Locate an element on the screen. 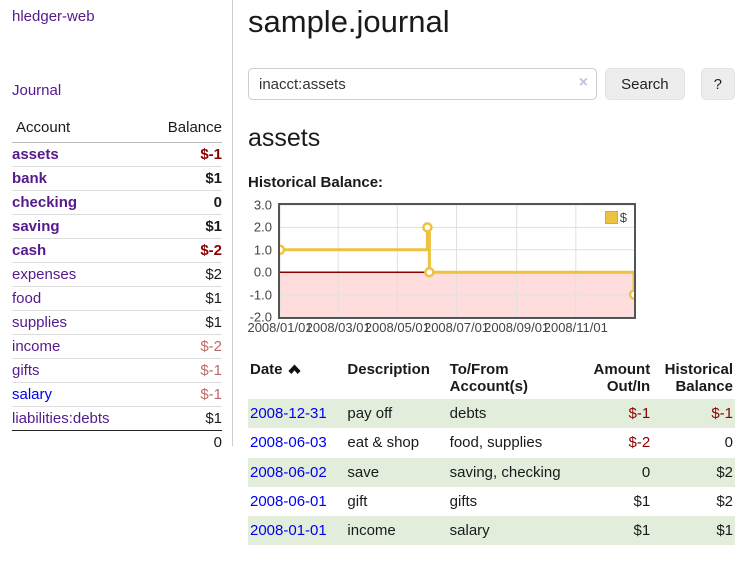  account-link: income is located at coordinates (36, 346).